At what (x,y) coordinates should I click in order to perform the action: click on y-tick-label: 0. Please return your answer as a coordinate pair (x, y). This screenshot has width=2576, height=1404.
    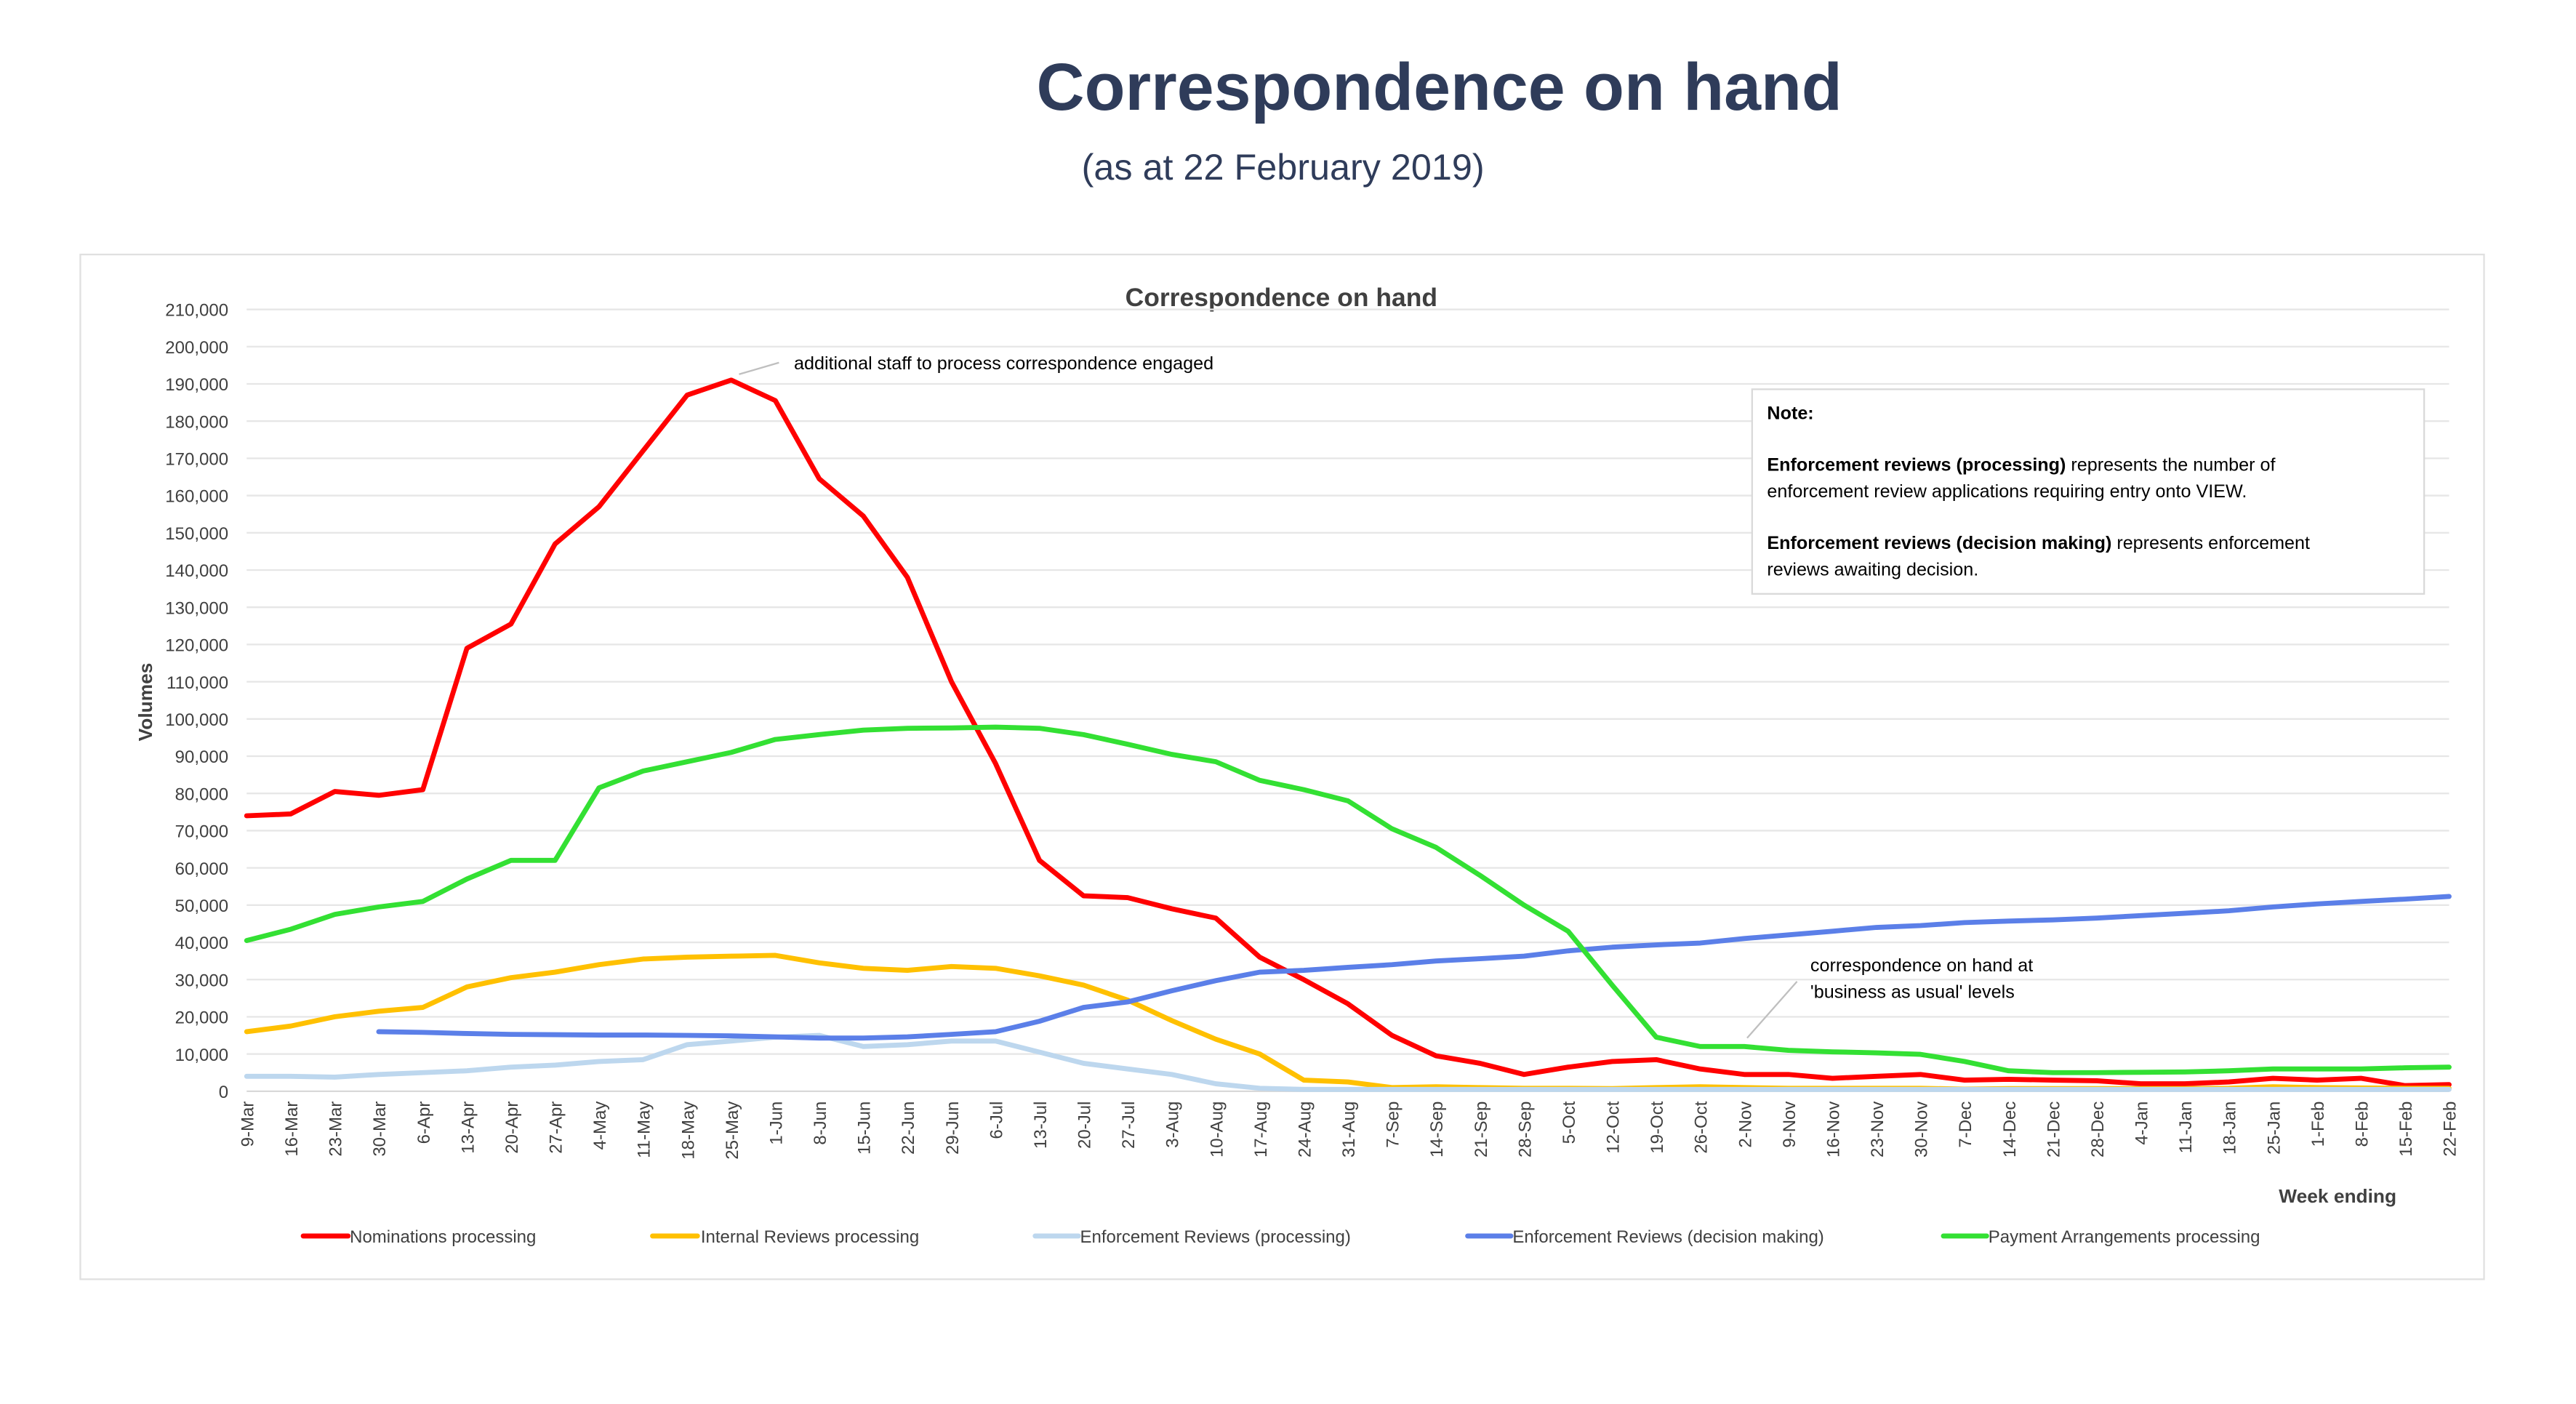
    Looking at the image, I should click on (223, 1092).